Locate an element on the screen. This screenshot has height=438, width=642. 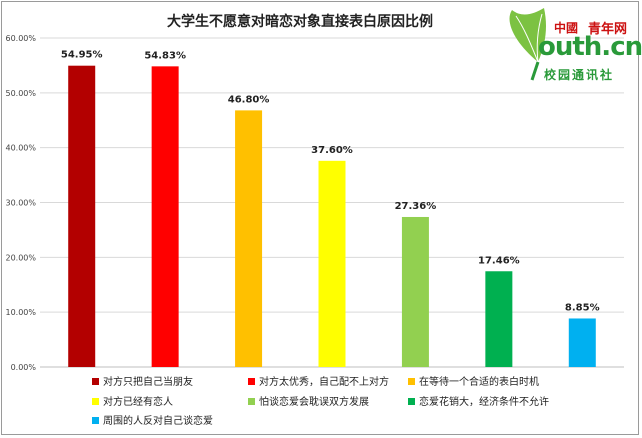
logo-subtitle: 校园通讯社 is located at coordinates (579, 75).